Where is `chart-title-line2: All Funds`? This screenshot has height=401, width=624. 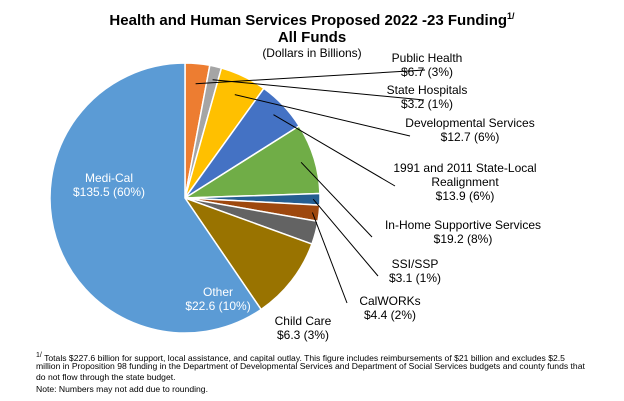 chart-title-line2: All Funds is located at coordinates (312, 37).